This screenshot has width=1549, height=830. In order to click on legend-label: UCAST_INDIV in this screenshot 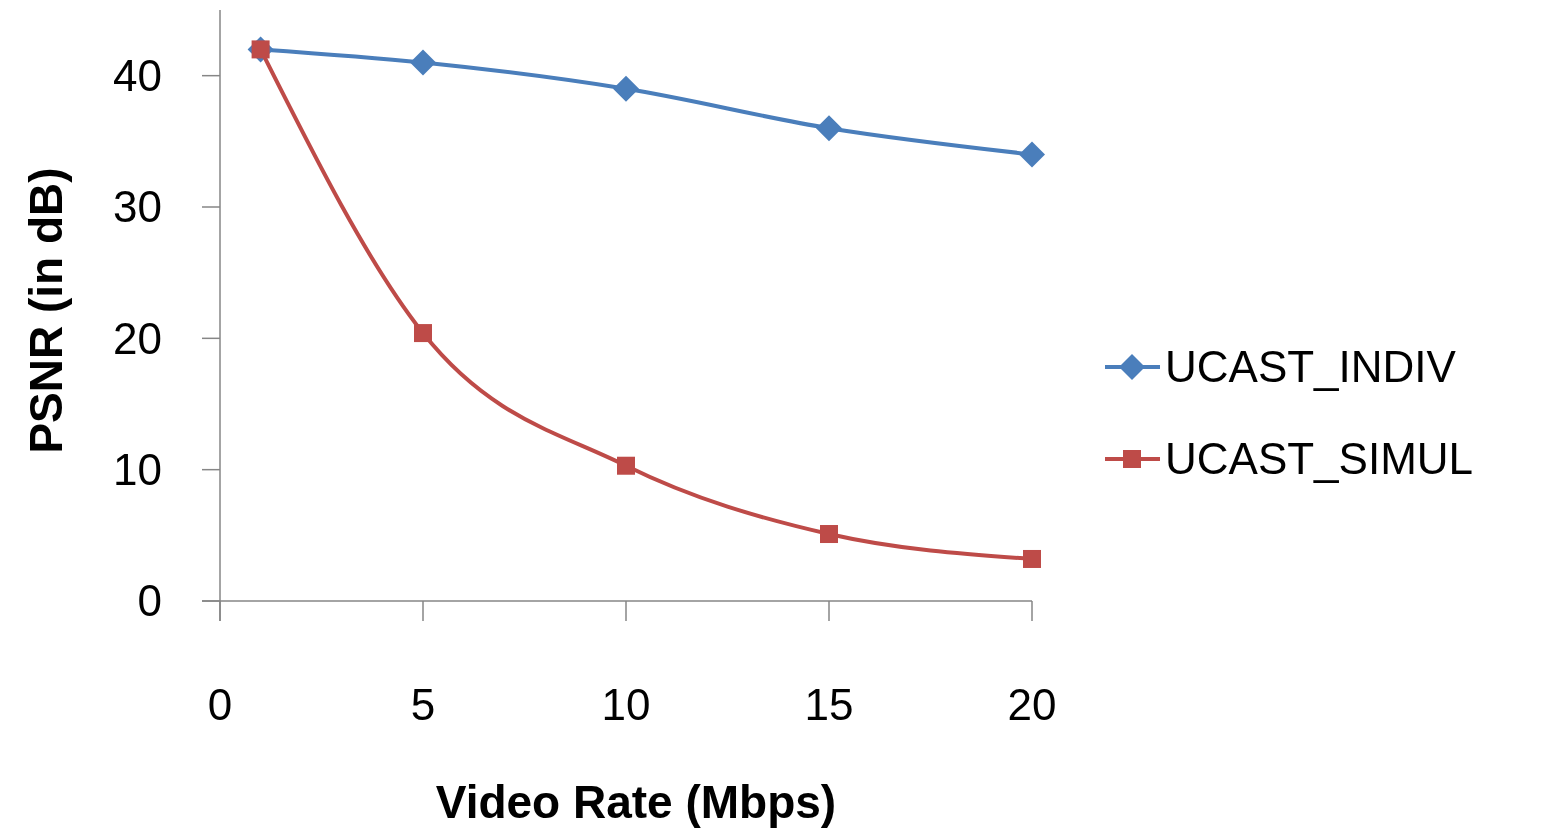, I will do `click(1311, 367)`.